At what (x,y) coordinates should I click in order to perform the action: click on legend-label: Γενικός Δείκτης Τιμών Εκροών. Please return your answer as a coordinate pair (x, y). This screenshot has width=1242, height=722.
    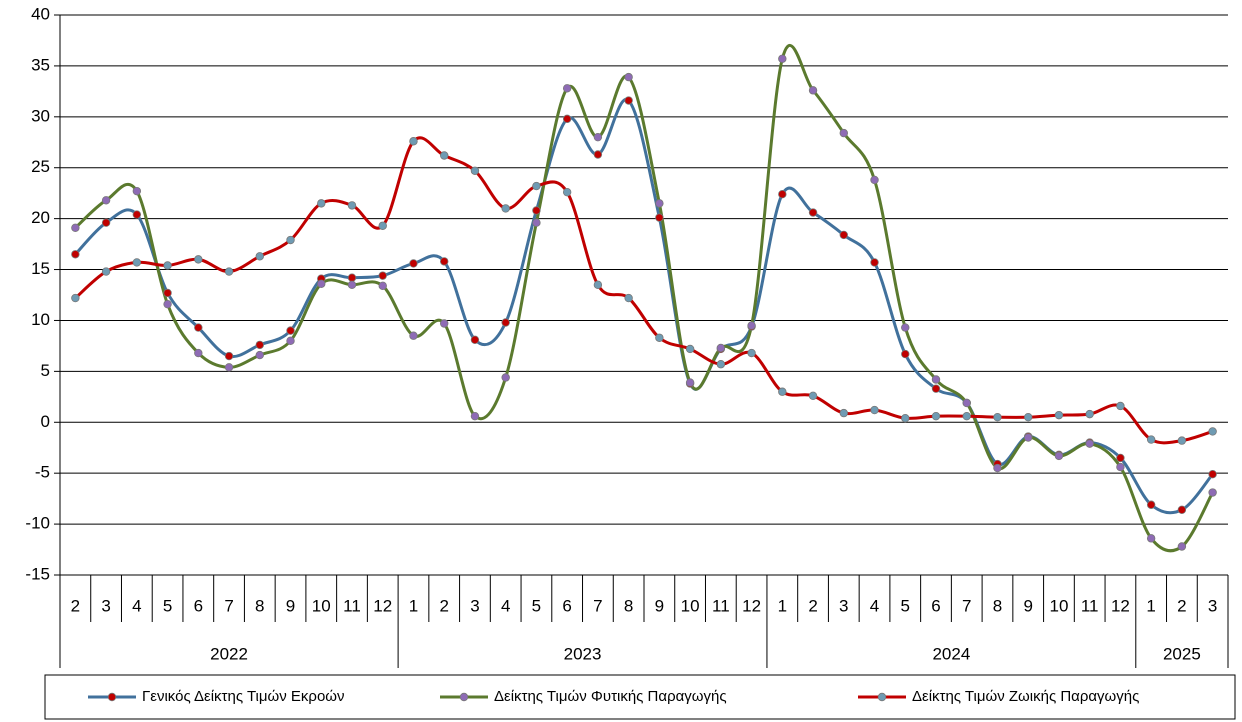
    Looking at the image, I should click on (243, 696).